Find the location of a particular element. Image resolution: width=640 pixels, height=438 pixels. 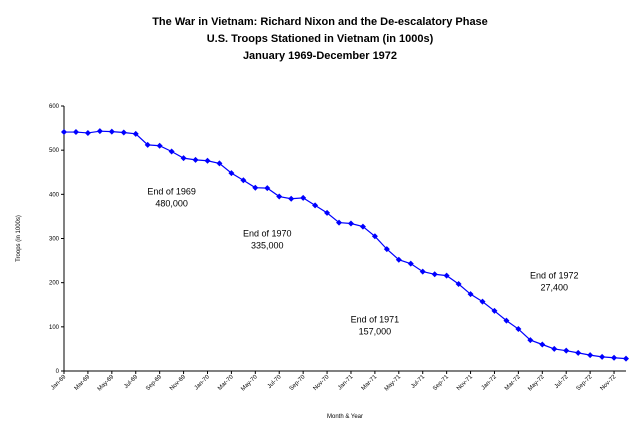

annotation-value: 157,000 is located at coordinates (375, 331).